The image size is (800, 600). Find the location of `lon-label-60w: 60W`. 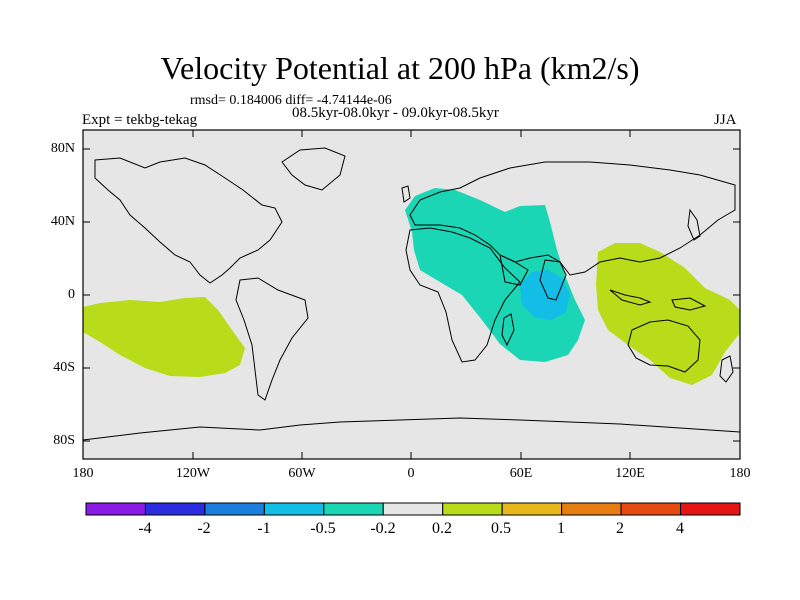

lon-label-60w: 60W is located at coordinates (302, 473).